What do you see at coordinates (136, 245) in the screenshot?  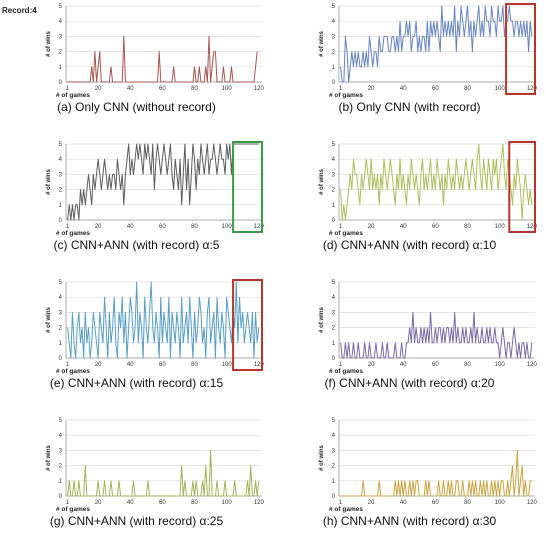 I see `chart-caption-c: (c) CNN+ANN (with record) α:5` at bounding box center [136, 245].